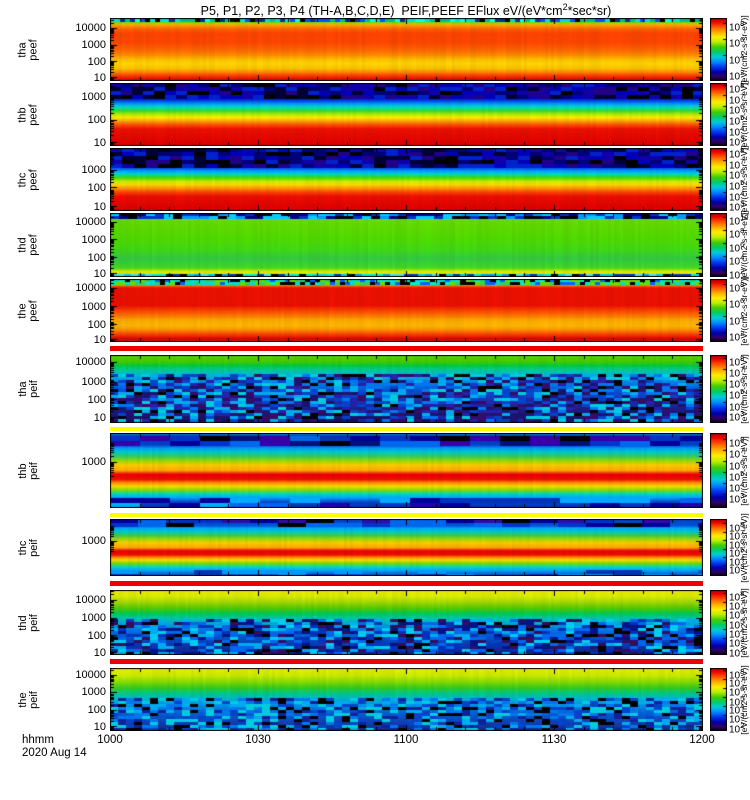 This screenshot has width=750, height=800. Describe the element at coordinates (406, 699) in the screenshot. I see `spectrogram-the-peif` at that location.